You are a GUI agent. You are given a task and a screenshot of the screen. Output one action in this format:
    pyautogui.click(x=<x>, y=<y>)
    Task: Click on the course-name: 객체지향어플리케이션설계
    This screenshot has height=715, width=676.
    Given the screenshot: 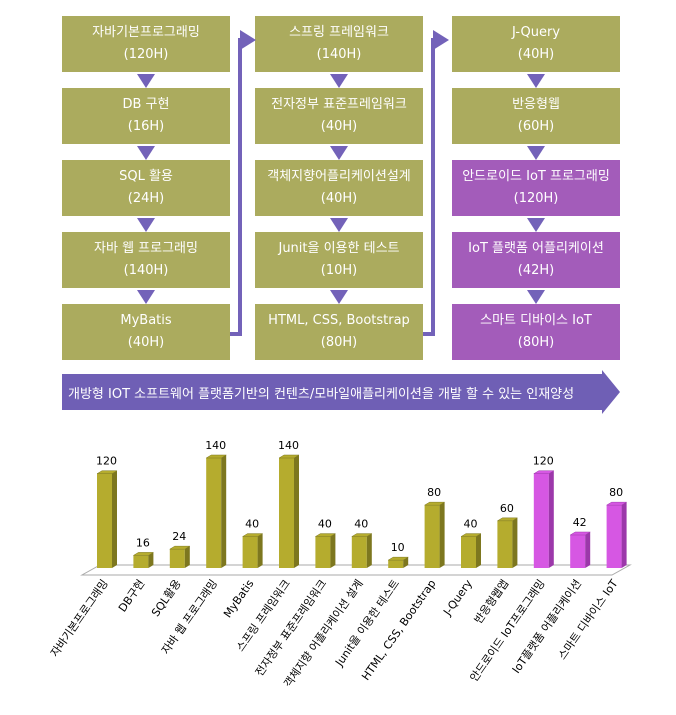 What is the action you would take?
    pyautogui.click(x=339, y=176)
    